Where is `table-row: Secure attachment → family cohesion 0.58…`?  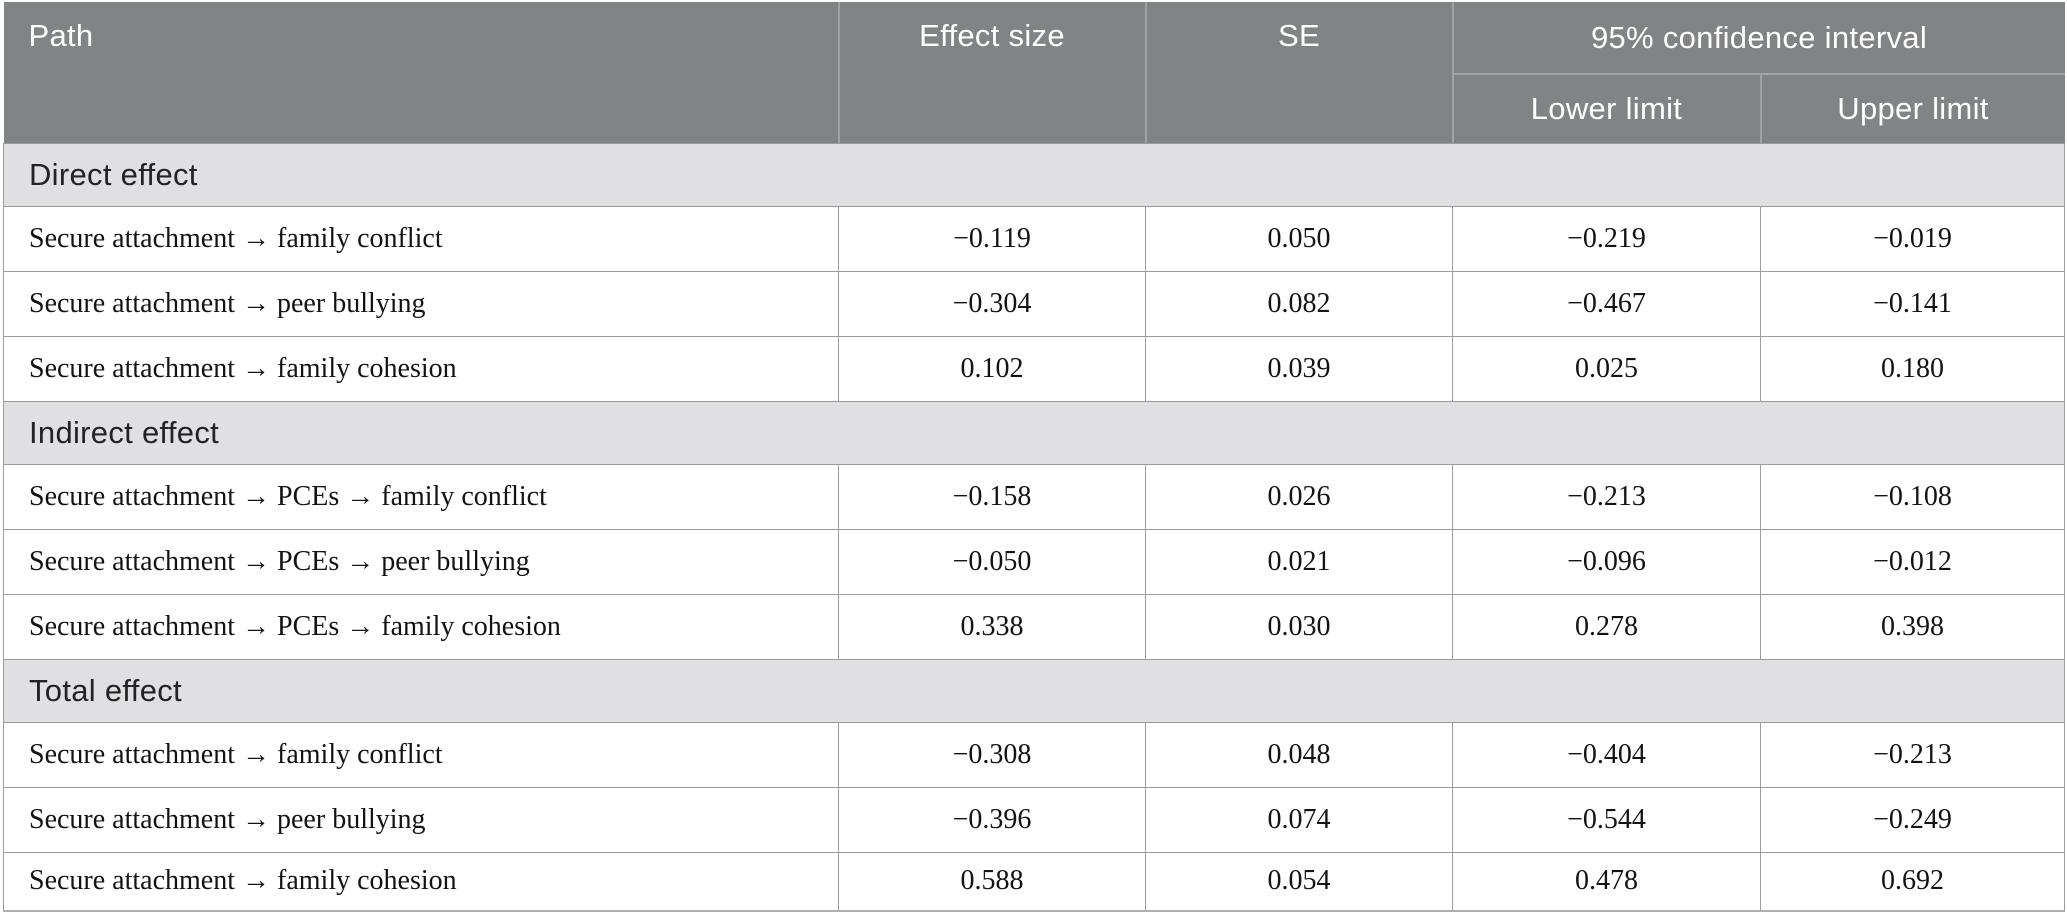 table-row: Secure attachment → family cohesion 0.58… is located at coordinates (1034, 881).